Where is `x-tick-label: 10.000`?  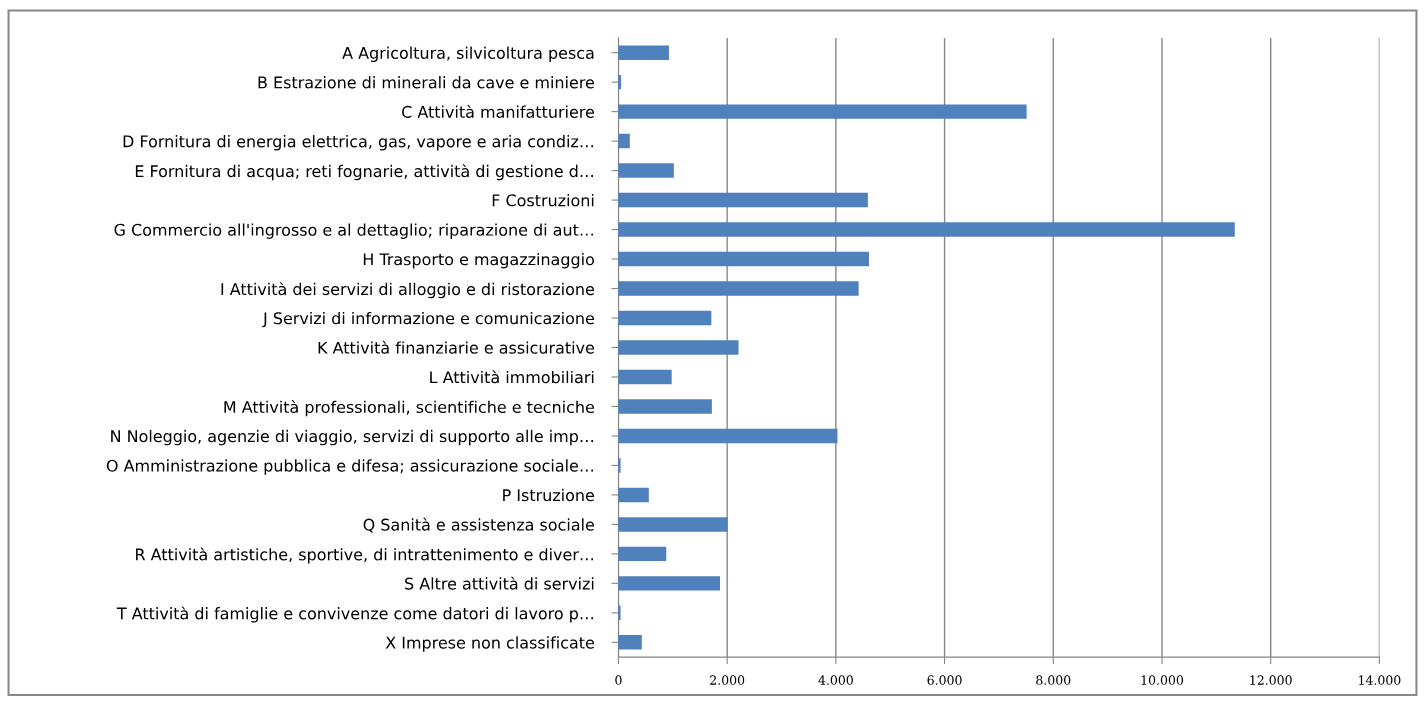 x-tick-label: 10.000 is located at coordinates (1162, 680).